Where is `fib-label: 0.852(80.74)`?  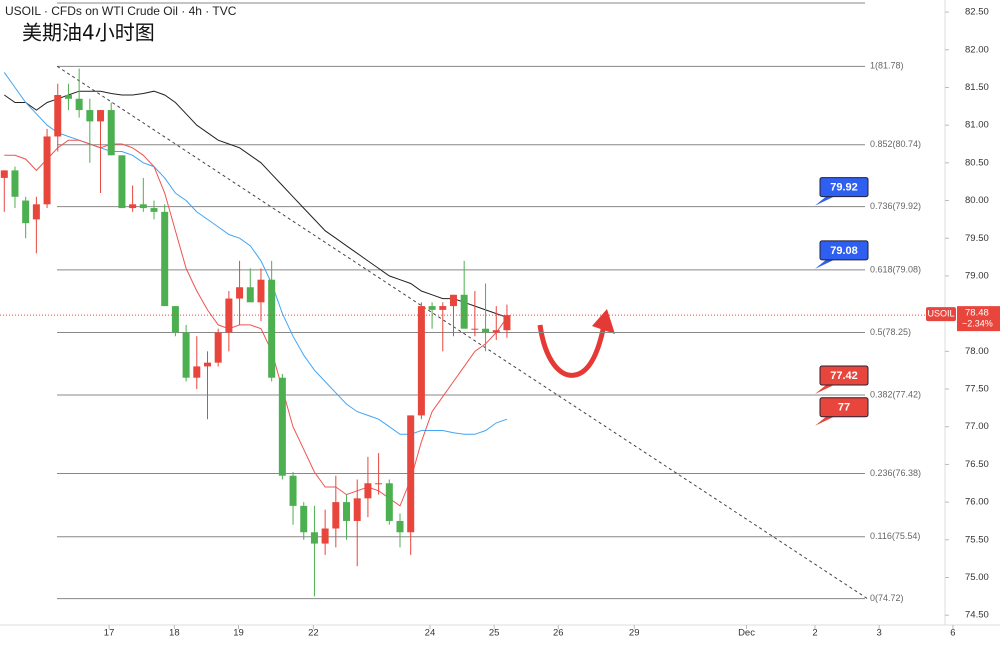 fib-label: 0.852(80.74) is located at coordinates (895, 144).